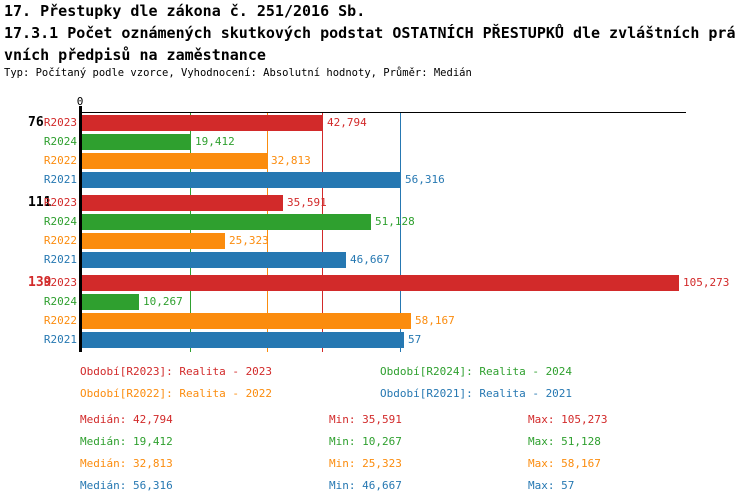 The height and width of the screenshot is (498, 750). I want to click on bar-value-label: 25,323, so click(249, 240).